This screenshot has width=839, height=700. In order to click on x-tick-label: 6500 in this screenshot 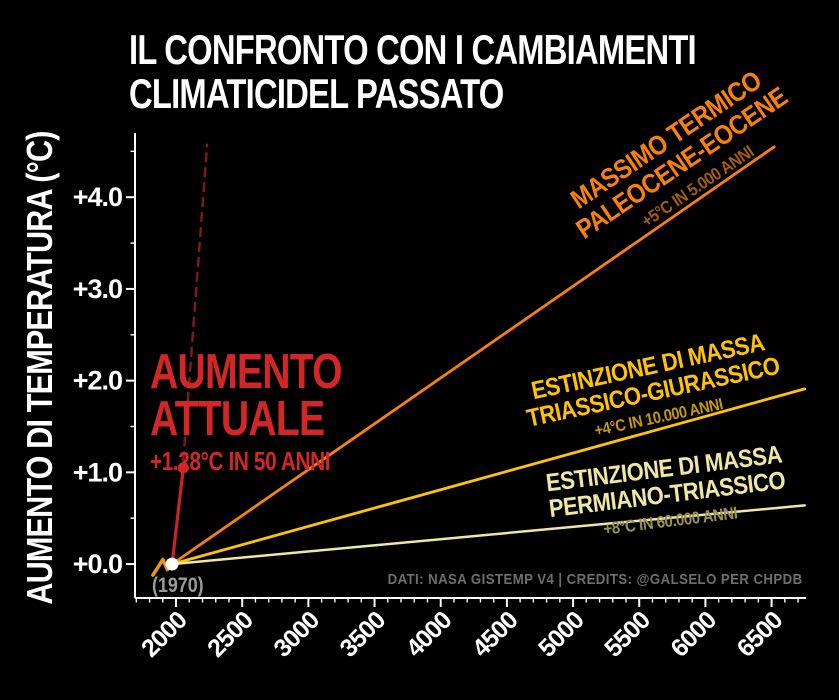, I will do `click(760, 634)`.